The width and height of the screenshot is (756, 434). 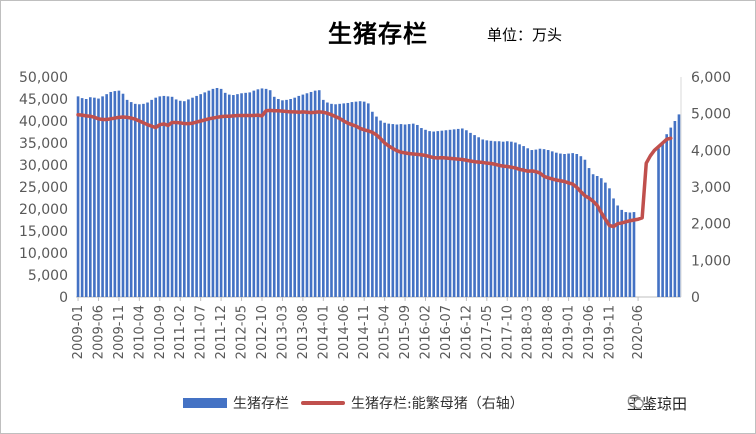 What do you see at coordinates (711, 78) in the screenshot?
I see `y-right-tick-label: 6,000` at bounding box center [711, 78].